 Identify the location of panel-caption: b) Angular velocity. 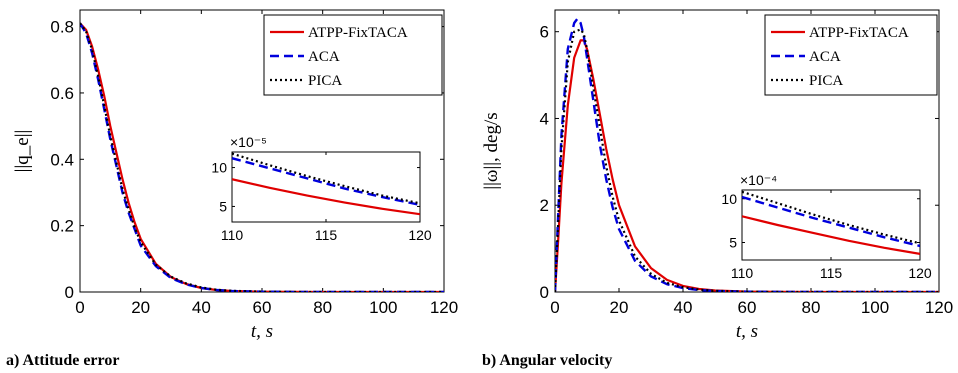
(547, 360).